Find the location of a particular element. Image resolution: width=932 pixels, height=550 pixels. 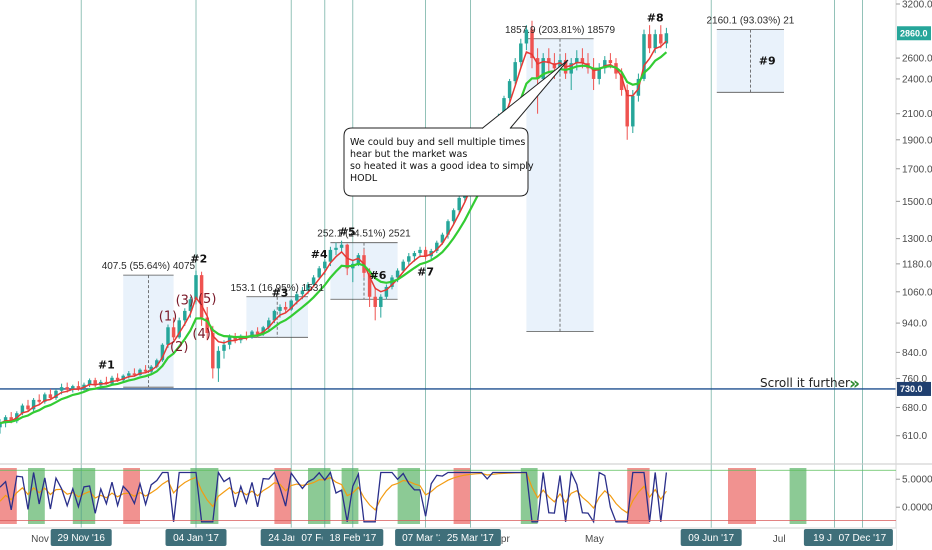

price-tick-label: 610.0 is located at coordinates (914, 436).